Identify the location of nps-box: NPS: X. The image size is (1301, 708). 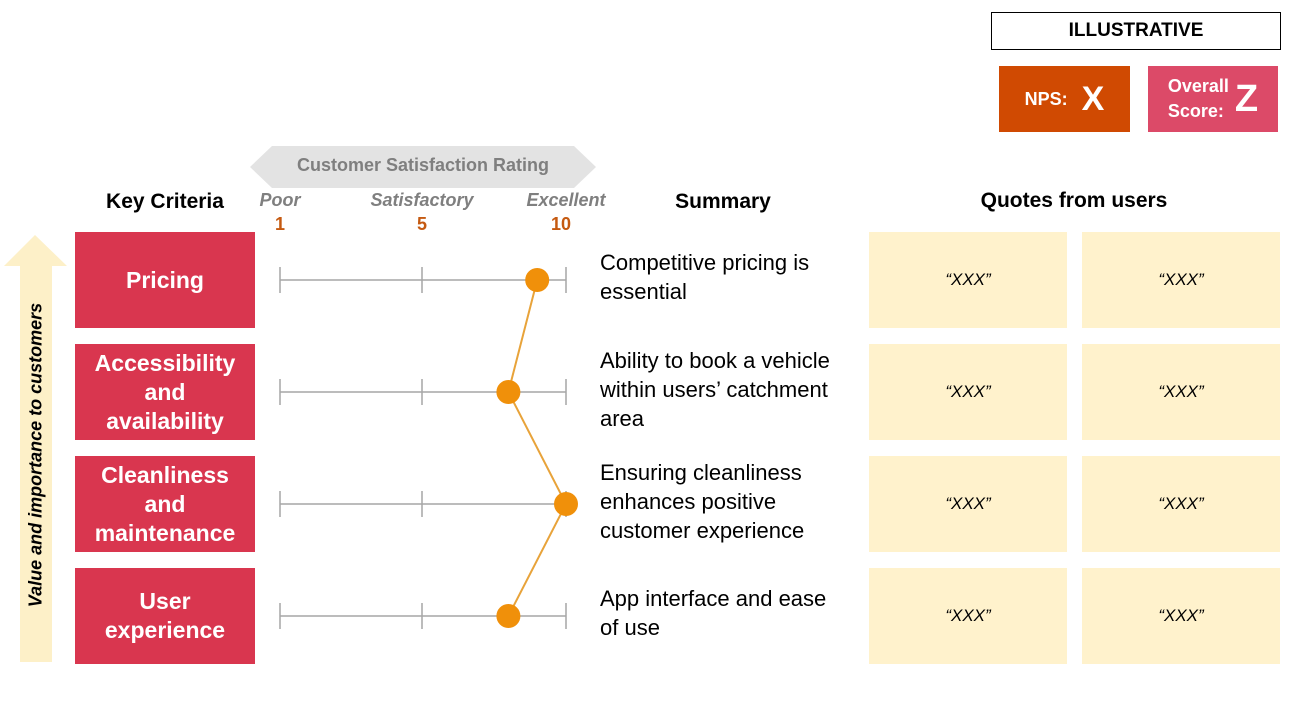
(1064, 99).